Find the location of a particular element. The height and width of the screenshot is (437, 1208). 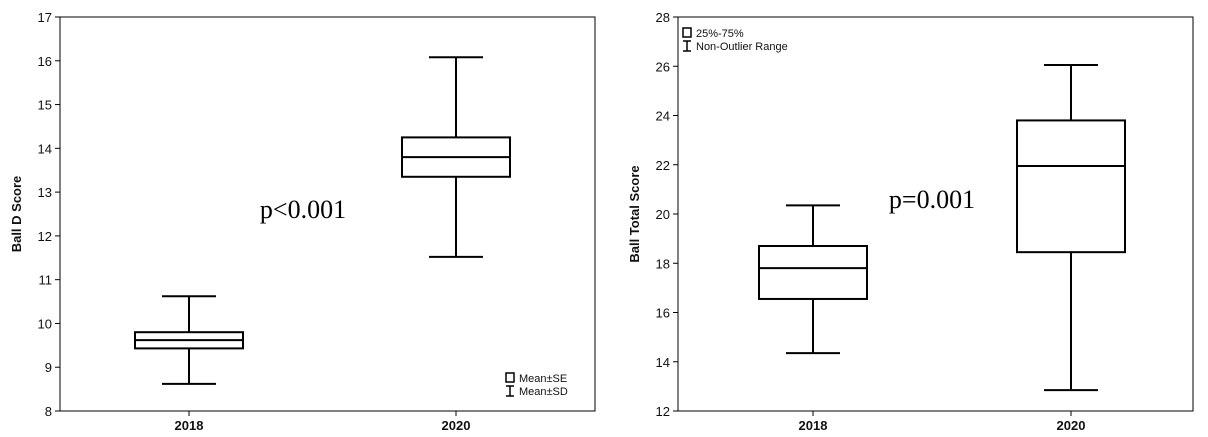

p-value-annotation: p=0.001 is located at coordinates (932, 199).